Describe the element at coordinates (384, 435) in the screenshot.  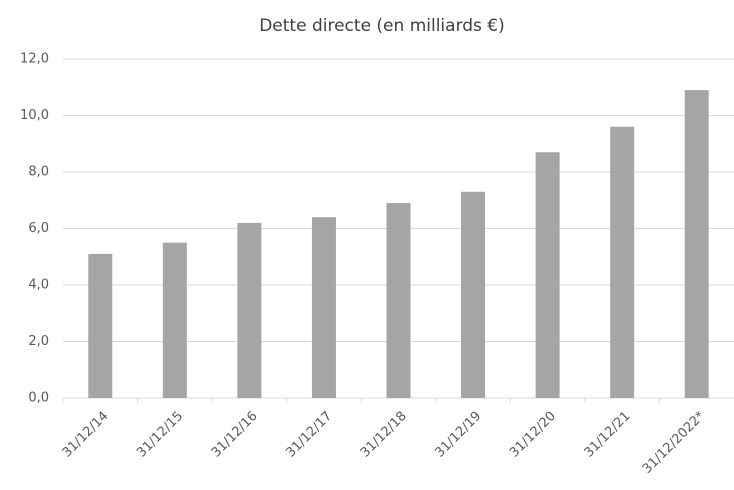
I see `x-tick-label: 31/12/18` at that location.